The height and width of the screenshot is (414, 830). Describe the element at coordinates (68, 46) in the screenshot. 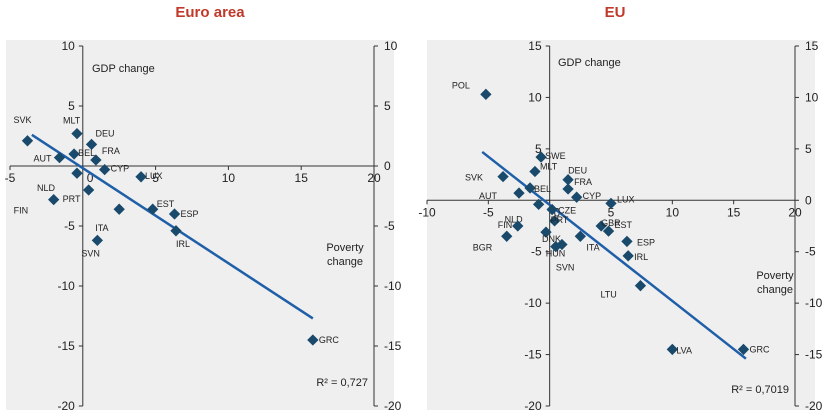

I see `ea-ytick-label-left: 10` at that location.